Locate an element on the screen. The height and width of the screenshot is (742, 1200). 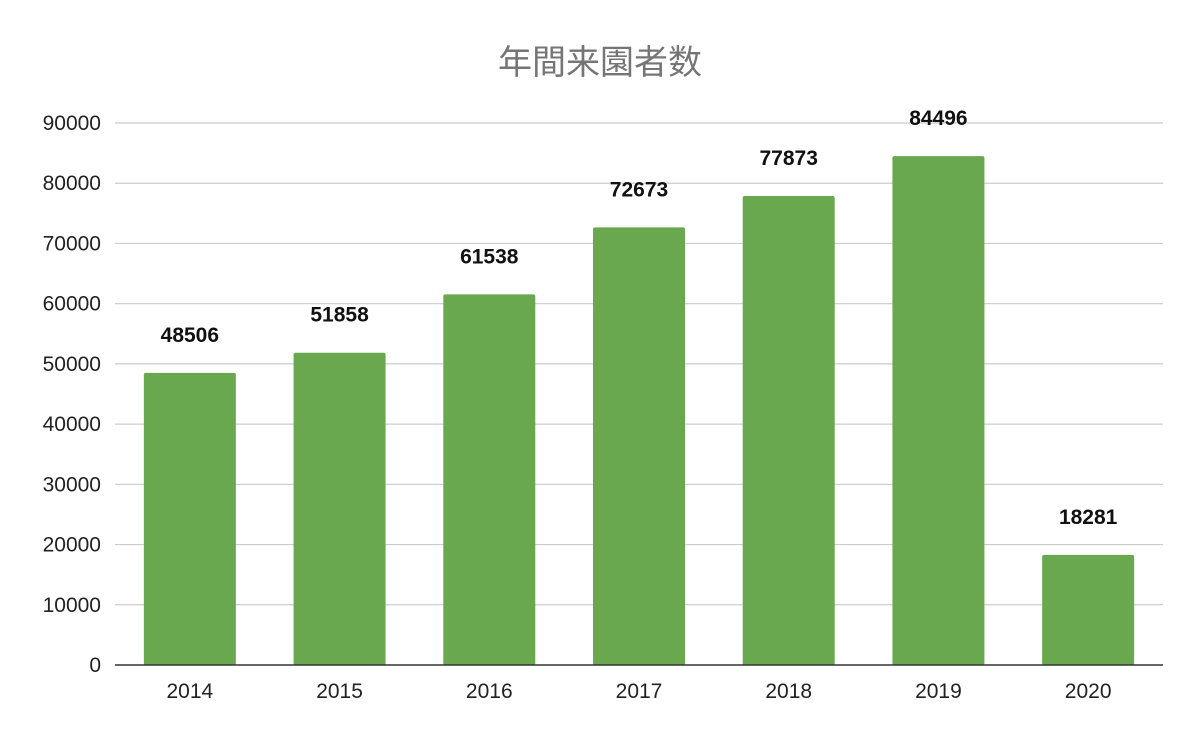
y-tick-label: 60000 is located at coordinates (72, 304).